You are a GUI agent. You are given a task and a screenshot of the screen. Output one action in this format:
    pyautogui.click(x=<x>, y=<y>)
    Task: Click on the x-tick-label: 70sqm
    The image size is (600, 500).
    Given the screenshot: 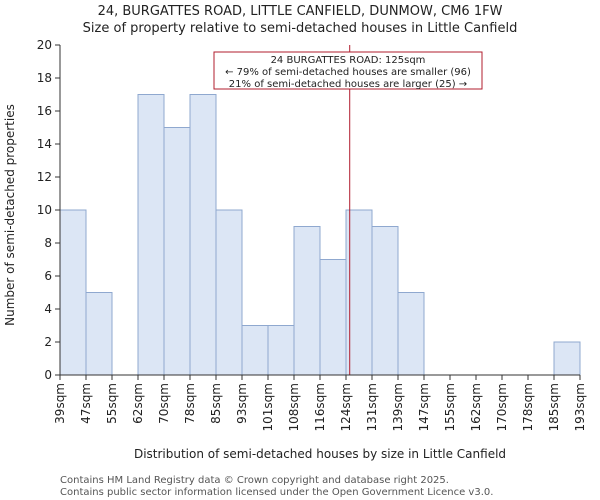 What is the action you would take?
    pyautogui.click(x=164, y=403)
    